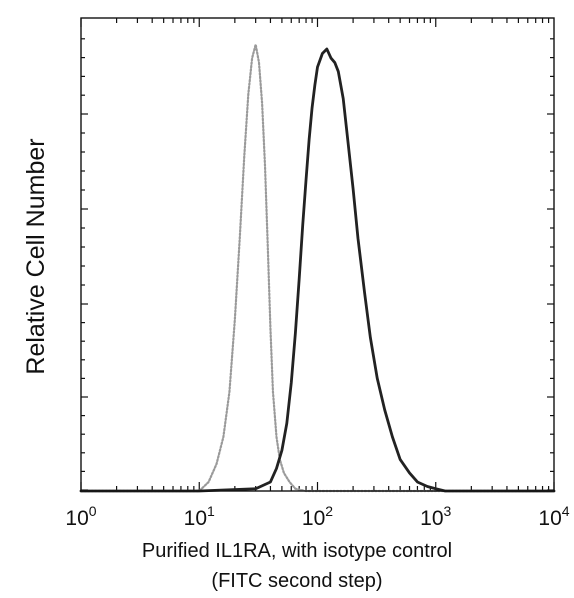 Image resolution: width=574 pixels, height=598 pixels. What do you see at coordinates (566, 511) in the screenshot?
I see `x-tick-label-exponent: 4` at bounding box center [566, 511].